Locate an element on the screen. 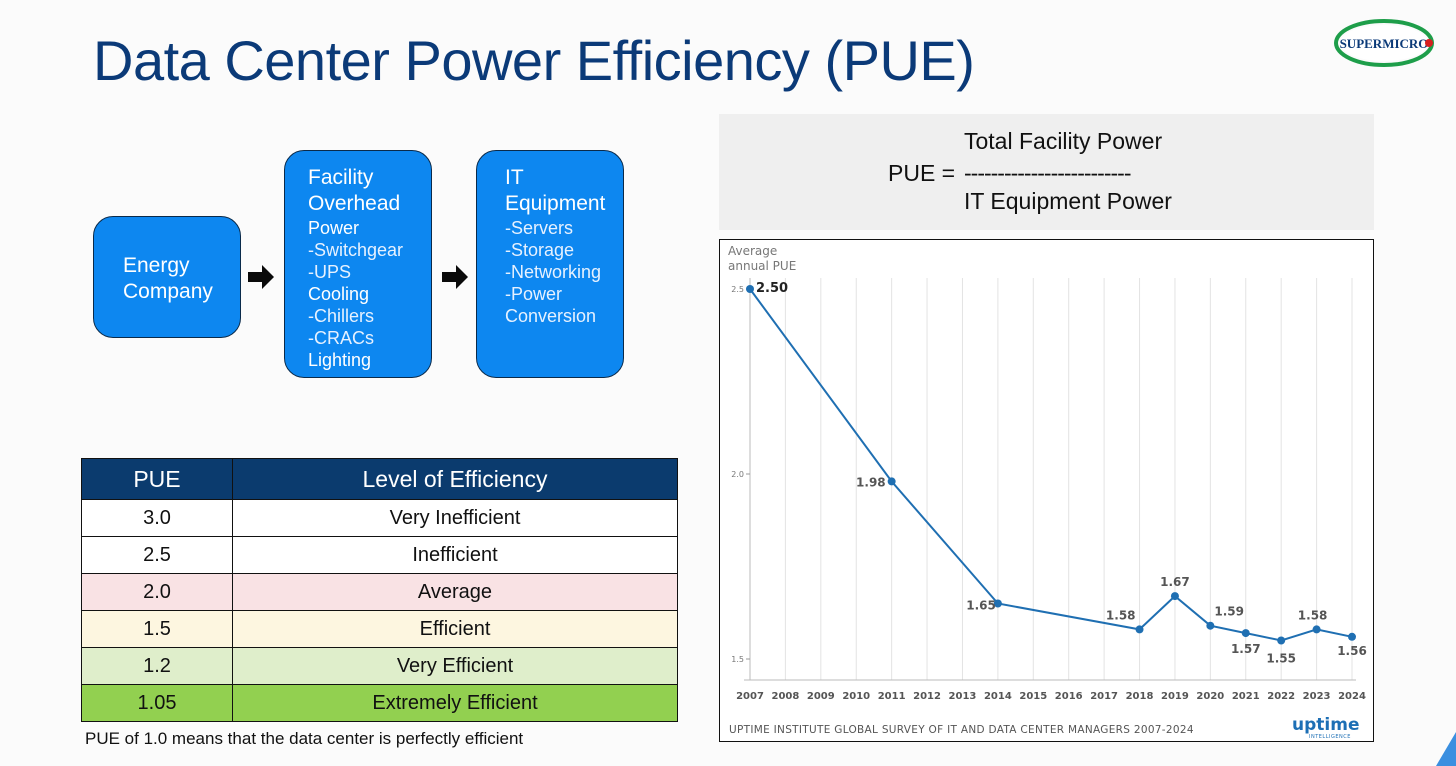  y-tick-label: 1.5 is located at coordinates (737, 659).